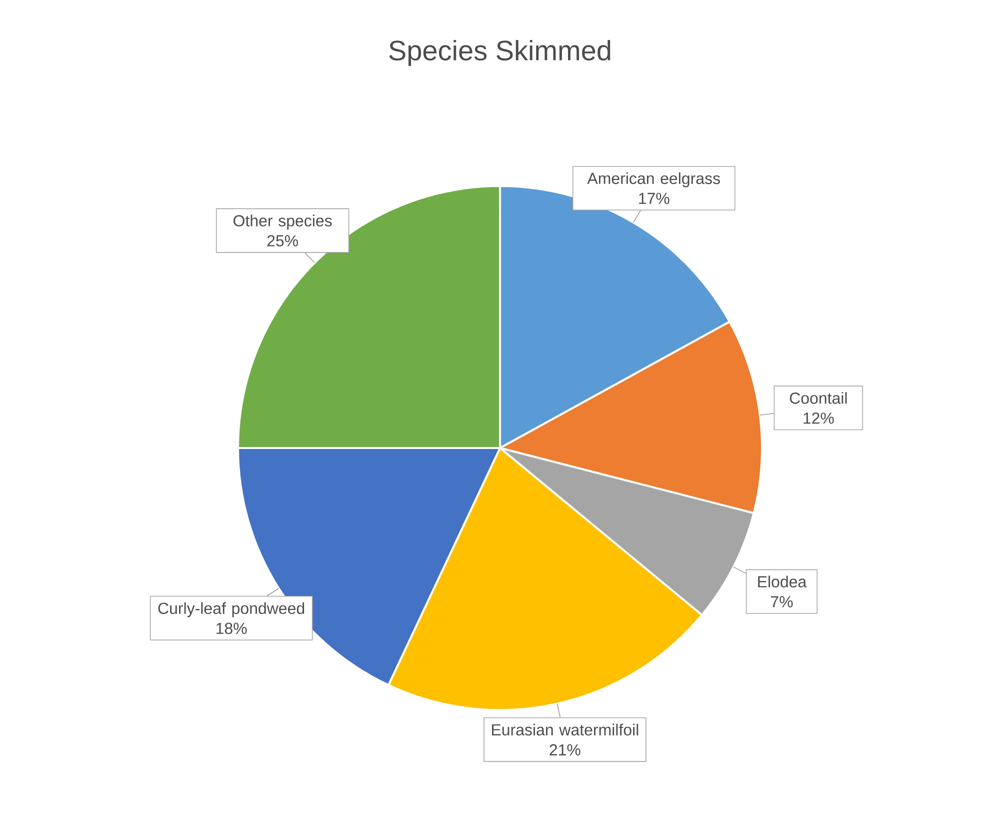  I want to click on data-label: 7%, so click(781, 602).